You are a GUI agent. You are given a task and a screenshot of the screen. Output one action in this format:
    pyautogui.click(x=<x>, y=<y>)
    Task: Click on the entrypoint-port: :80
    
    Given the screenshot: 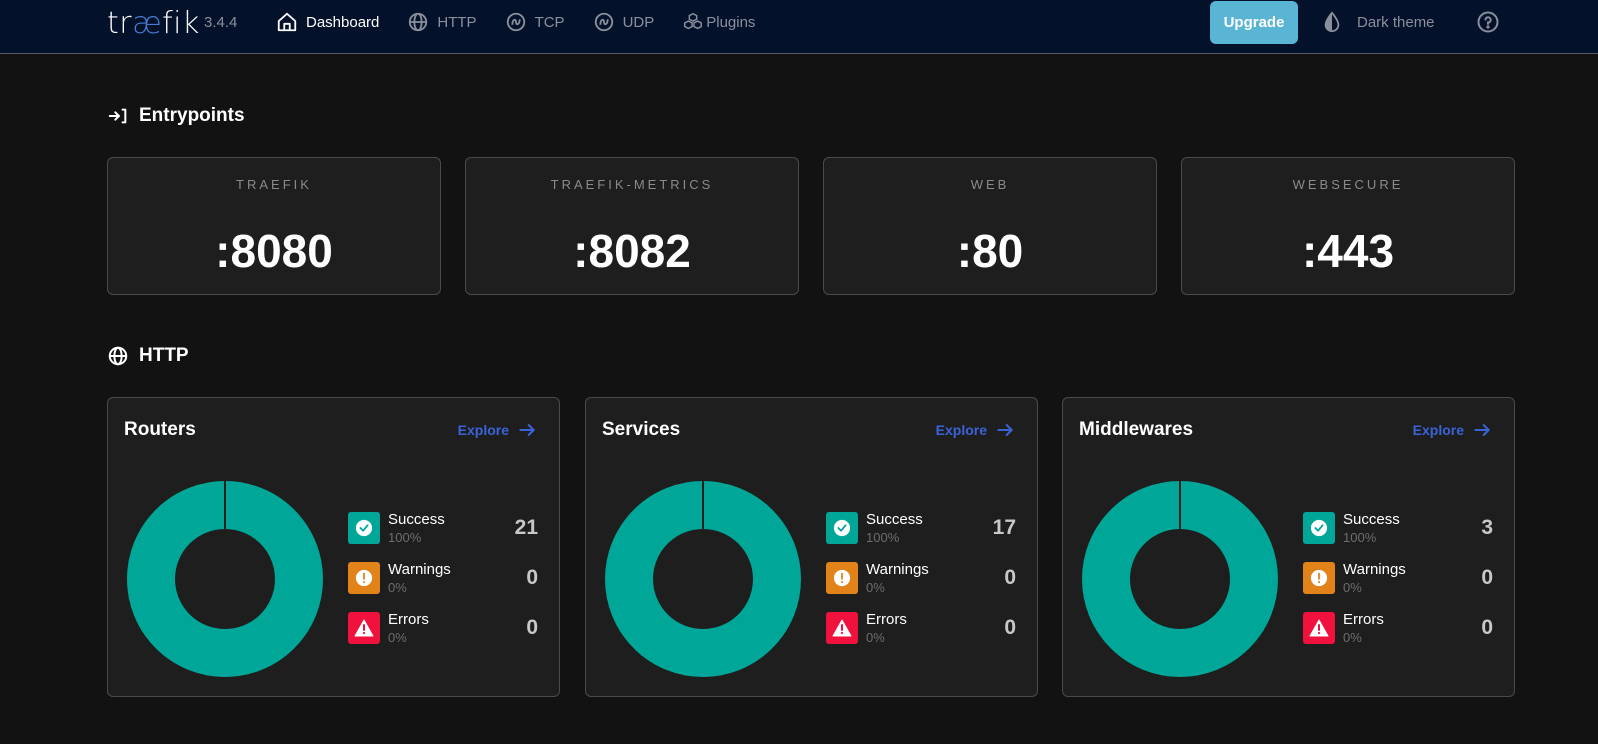 What is the action you would take?
    pyautogui.click(x=990, y=251)
    